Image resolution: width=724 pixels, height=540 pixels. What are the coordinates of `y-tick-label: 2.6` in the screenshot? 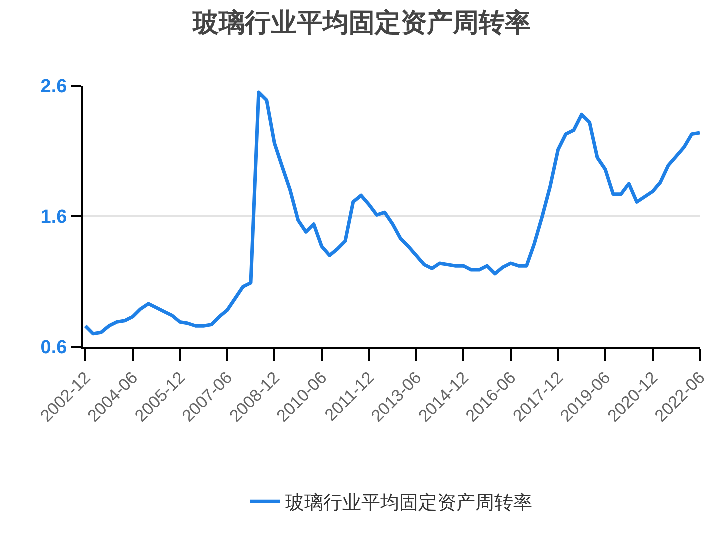 It's located at (54, 87).